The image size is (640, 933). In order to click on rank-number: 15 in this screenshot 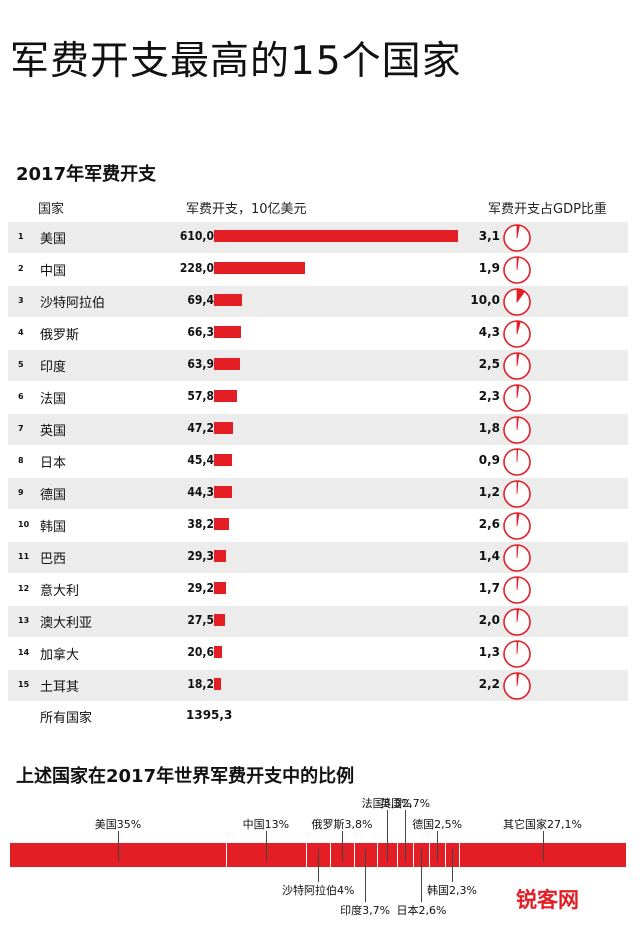, I will do `click(24, 684)`.